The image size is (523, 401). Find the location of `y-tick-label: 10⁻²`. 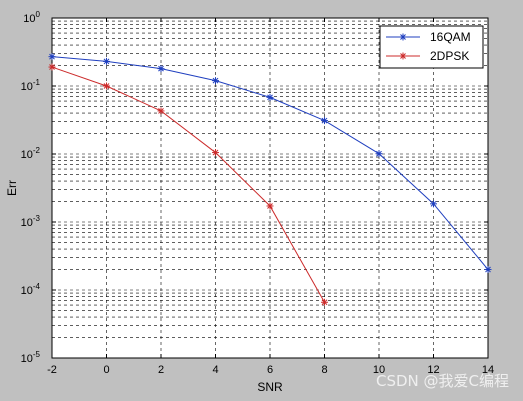

y-tick-label: 10⁻² is located at coordinates (31, 153).